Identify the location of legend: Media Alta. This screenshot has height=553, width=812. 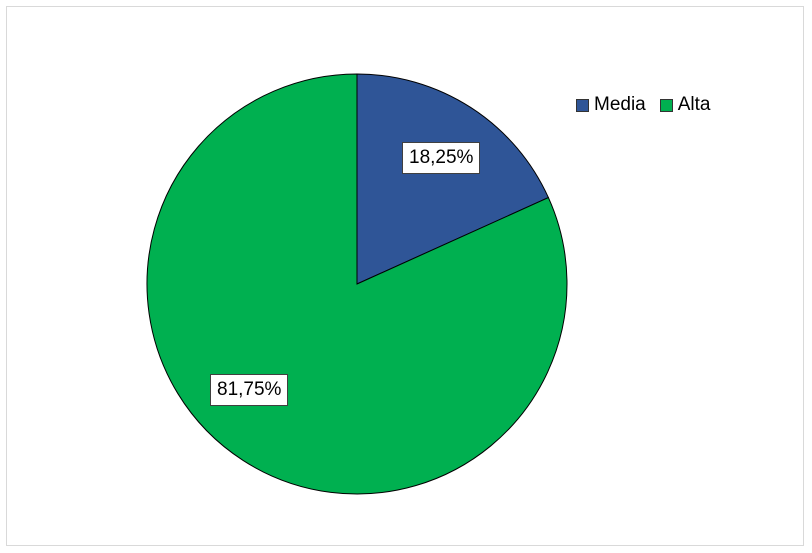
(643, 105).